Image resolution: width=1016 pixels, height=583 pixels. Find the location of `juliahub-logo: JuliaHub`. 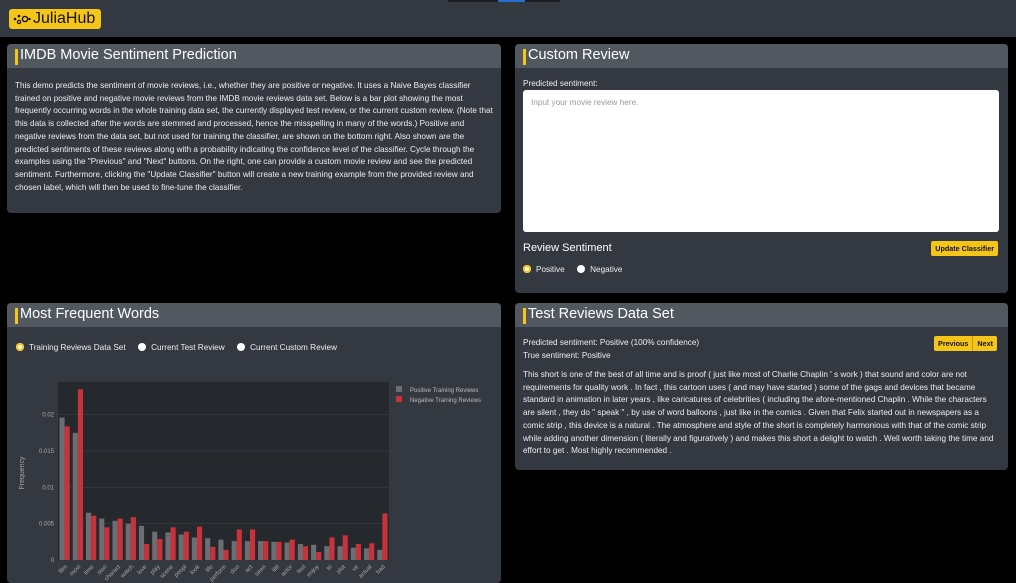

juliahub-logo: JuliaHub is located at coordinates (55, 19).